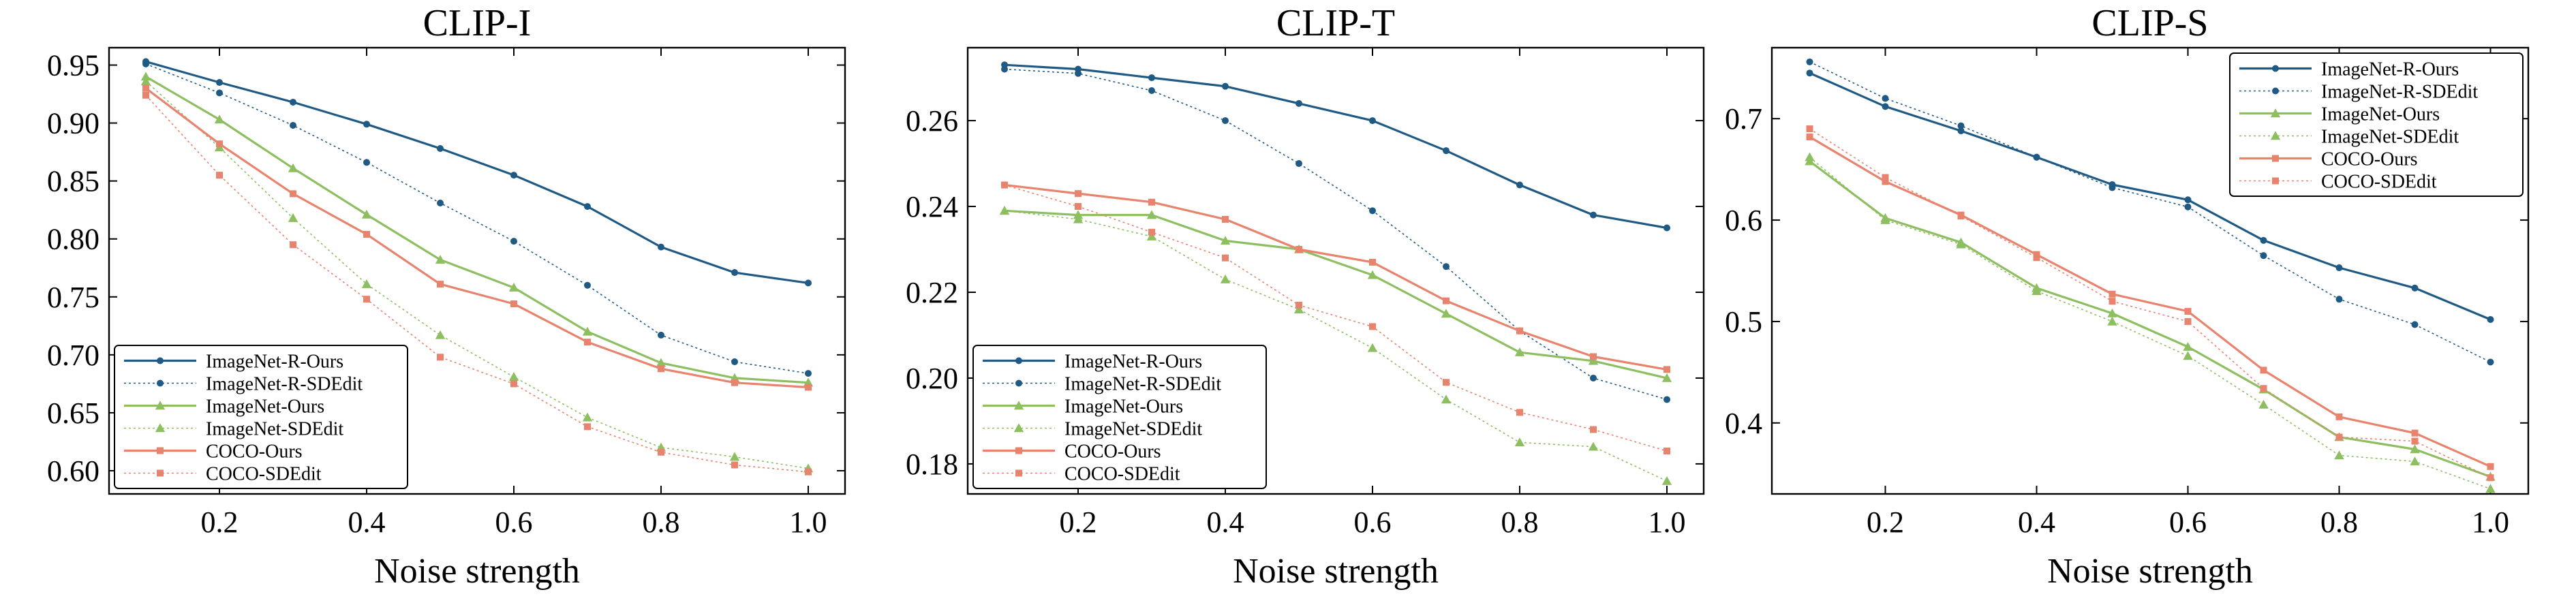  Describe the element at coordinates (932, 464) in the screenshot. I see `y-tick-label: 0.18` at that location.